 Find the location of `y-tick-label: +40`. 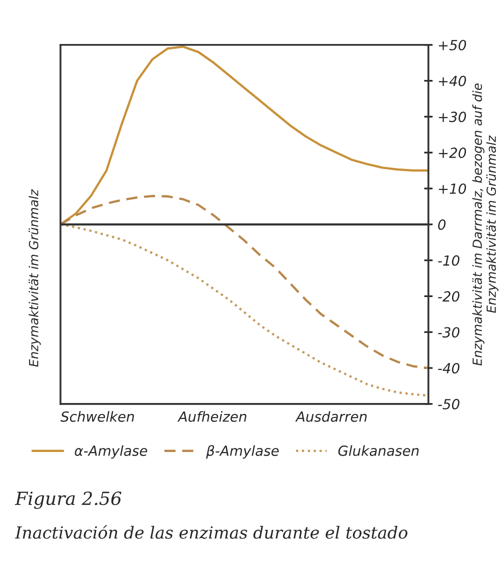

y-tick-label: +40 is located at coordinates (452, 81).